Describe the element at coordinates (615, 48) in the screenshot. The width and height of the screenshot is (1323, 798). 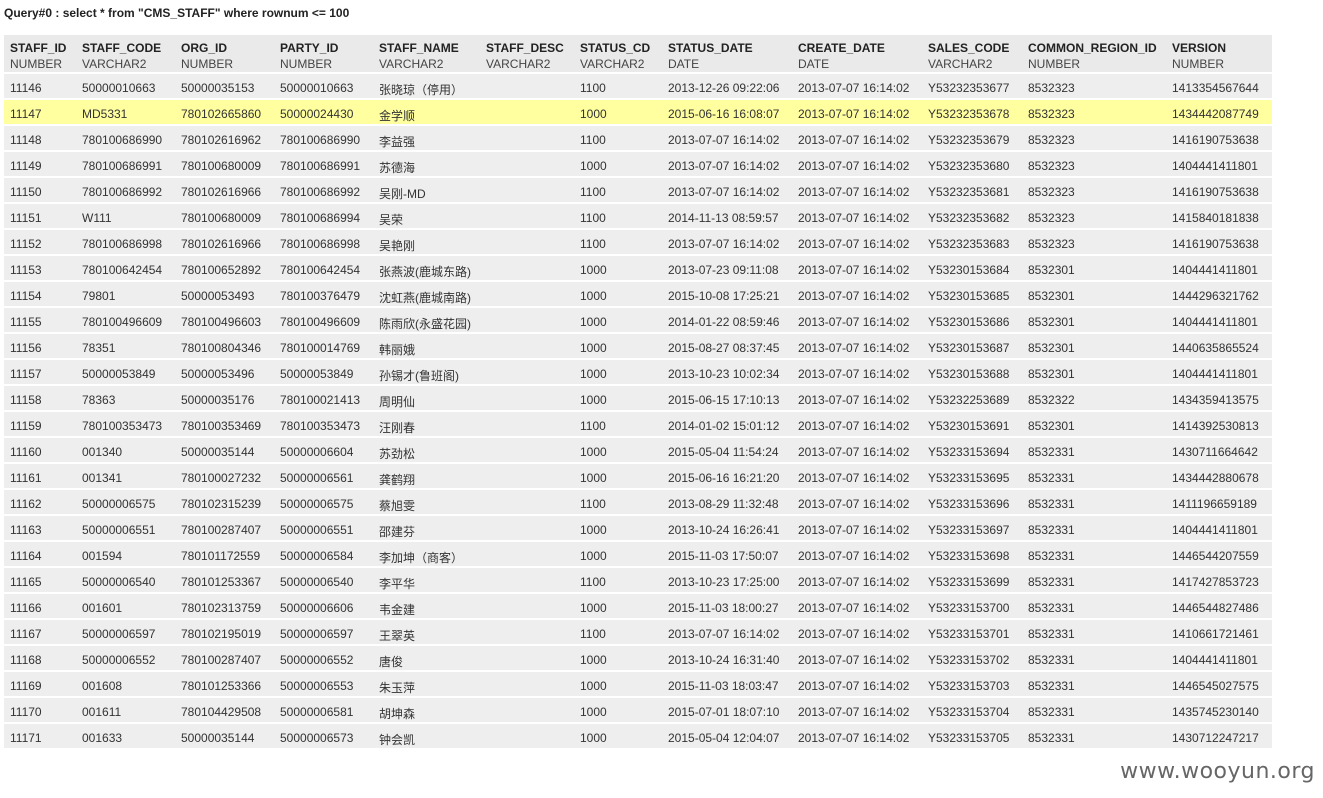
I see `column-name: STATUS_CD` at that location.